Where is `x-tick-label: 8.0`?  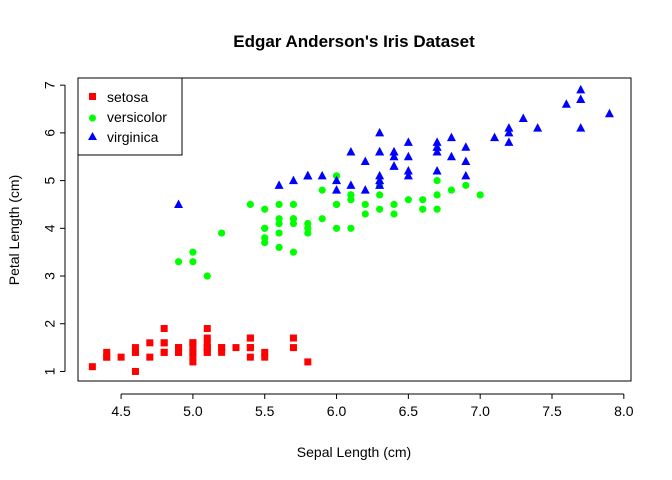
x-tick-label: 8.0 is located at coordinates (624, 411).